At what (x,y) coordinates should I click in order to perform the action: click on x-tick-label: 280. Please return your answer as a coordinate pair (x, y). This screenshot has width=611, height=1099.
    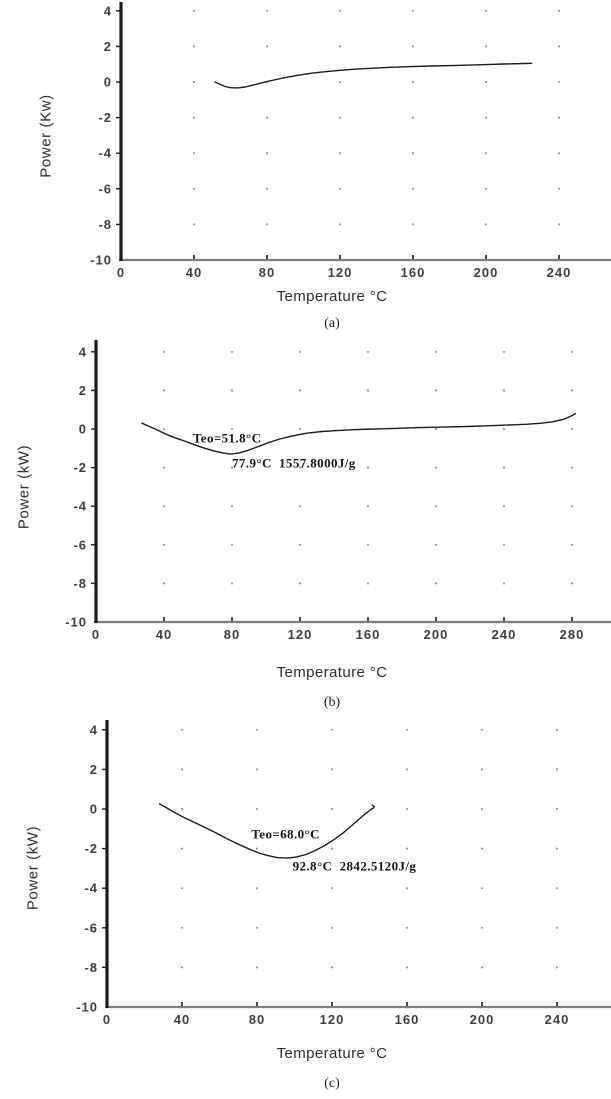
    Looking at the image, I should click on (572, 634).